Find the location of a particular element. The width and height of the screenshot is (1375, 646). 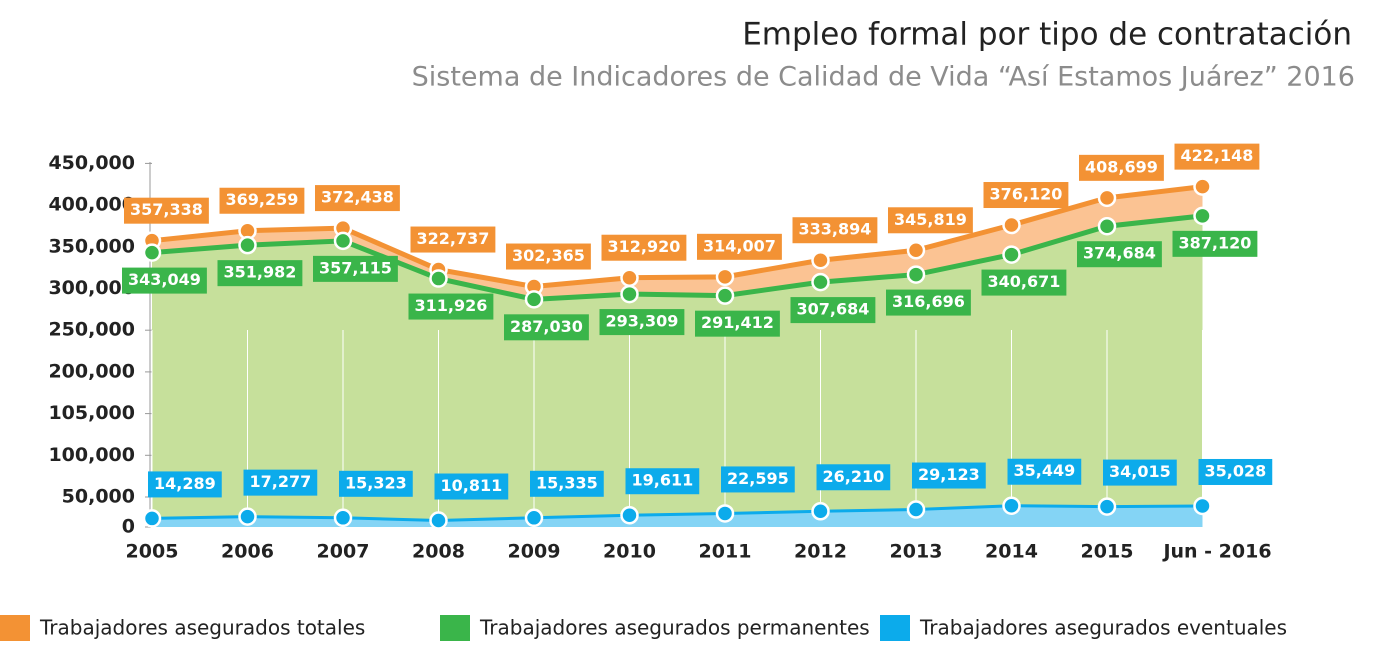

data-label: 26,210 is located at coordinates (853, 477).